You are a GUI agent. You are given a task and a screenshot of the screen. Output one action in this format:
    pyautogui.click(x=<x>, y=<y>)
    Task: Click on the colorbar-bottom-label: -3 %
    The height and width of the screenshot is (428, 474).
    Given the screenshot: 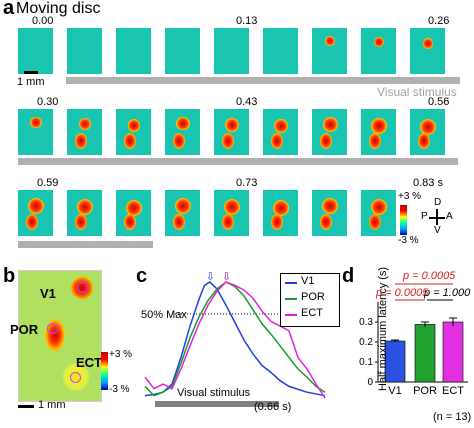 What is the action you would take?
    pyautogui.click(x=408, y=240)
    